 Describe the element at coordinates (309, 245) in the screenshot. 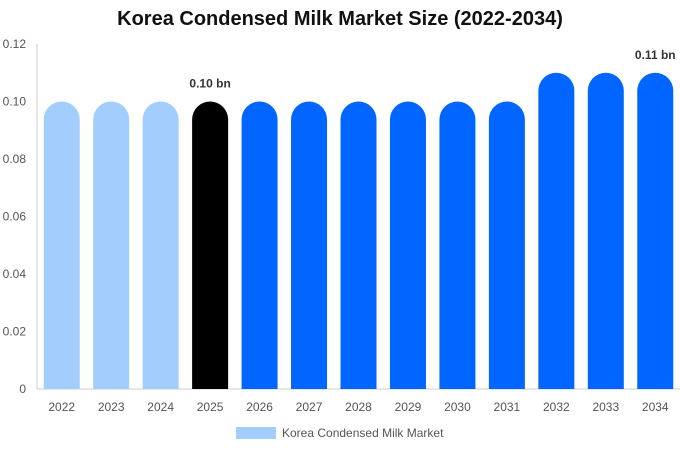

I see `bar-2027` at that location.